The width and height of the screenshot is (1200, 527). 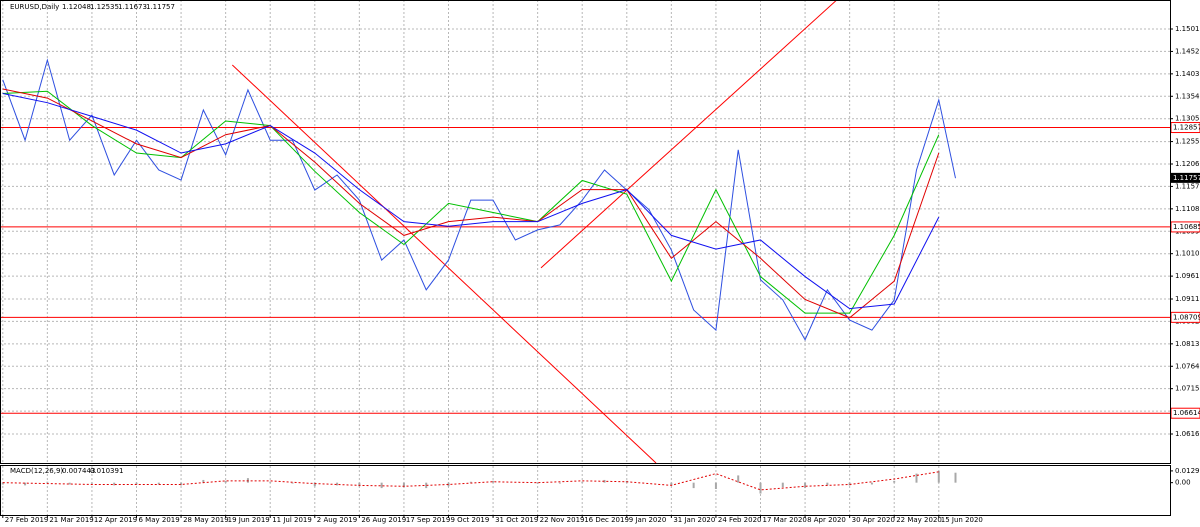 I want to click on level-label: 1.12857, so click(x=1186, y=128).